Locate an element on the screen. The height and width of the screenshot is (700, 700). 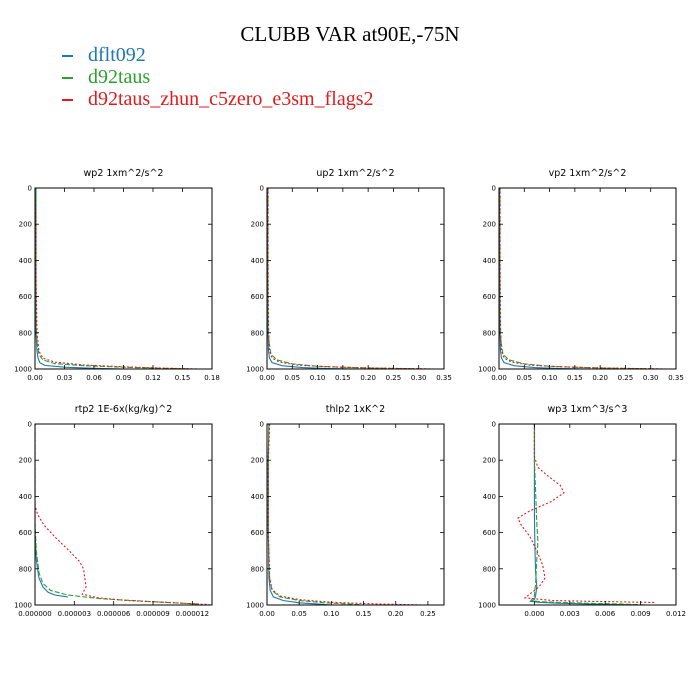
x-tick-label: 0.000012 is located at coordinates (192, 614).